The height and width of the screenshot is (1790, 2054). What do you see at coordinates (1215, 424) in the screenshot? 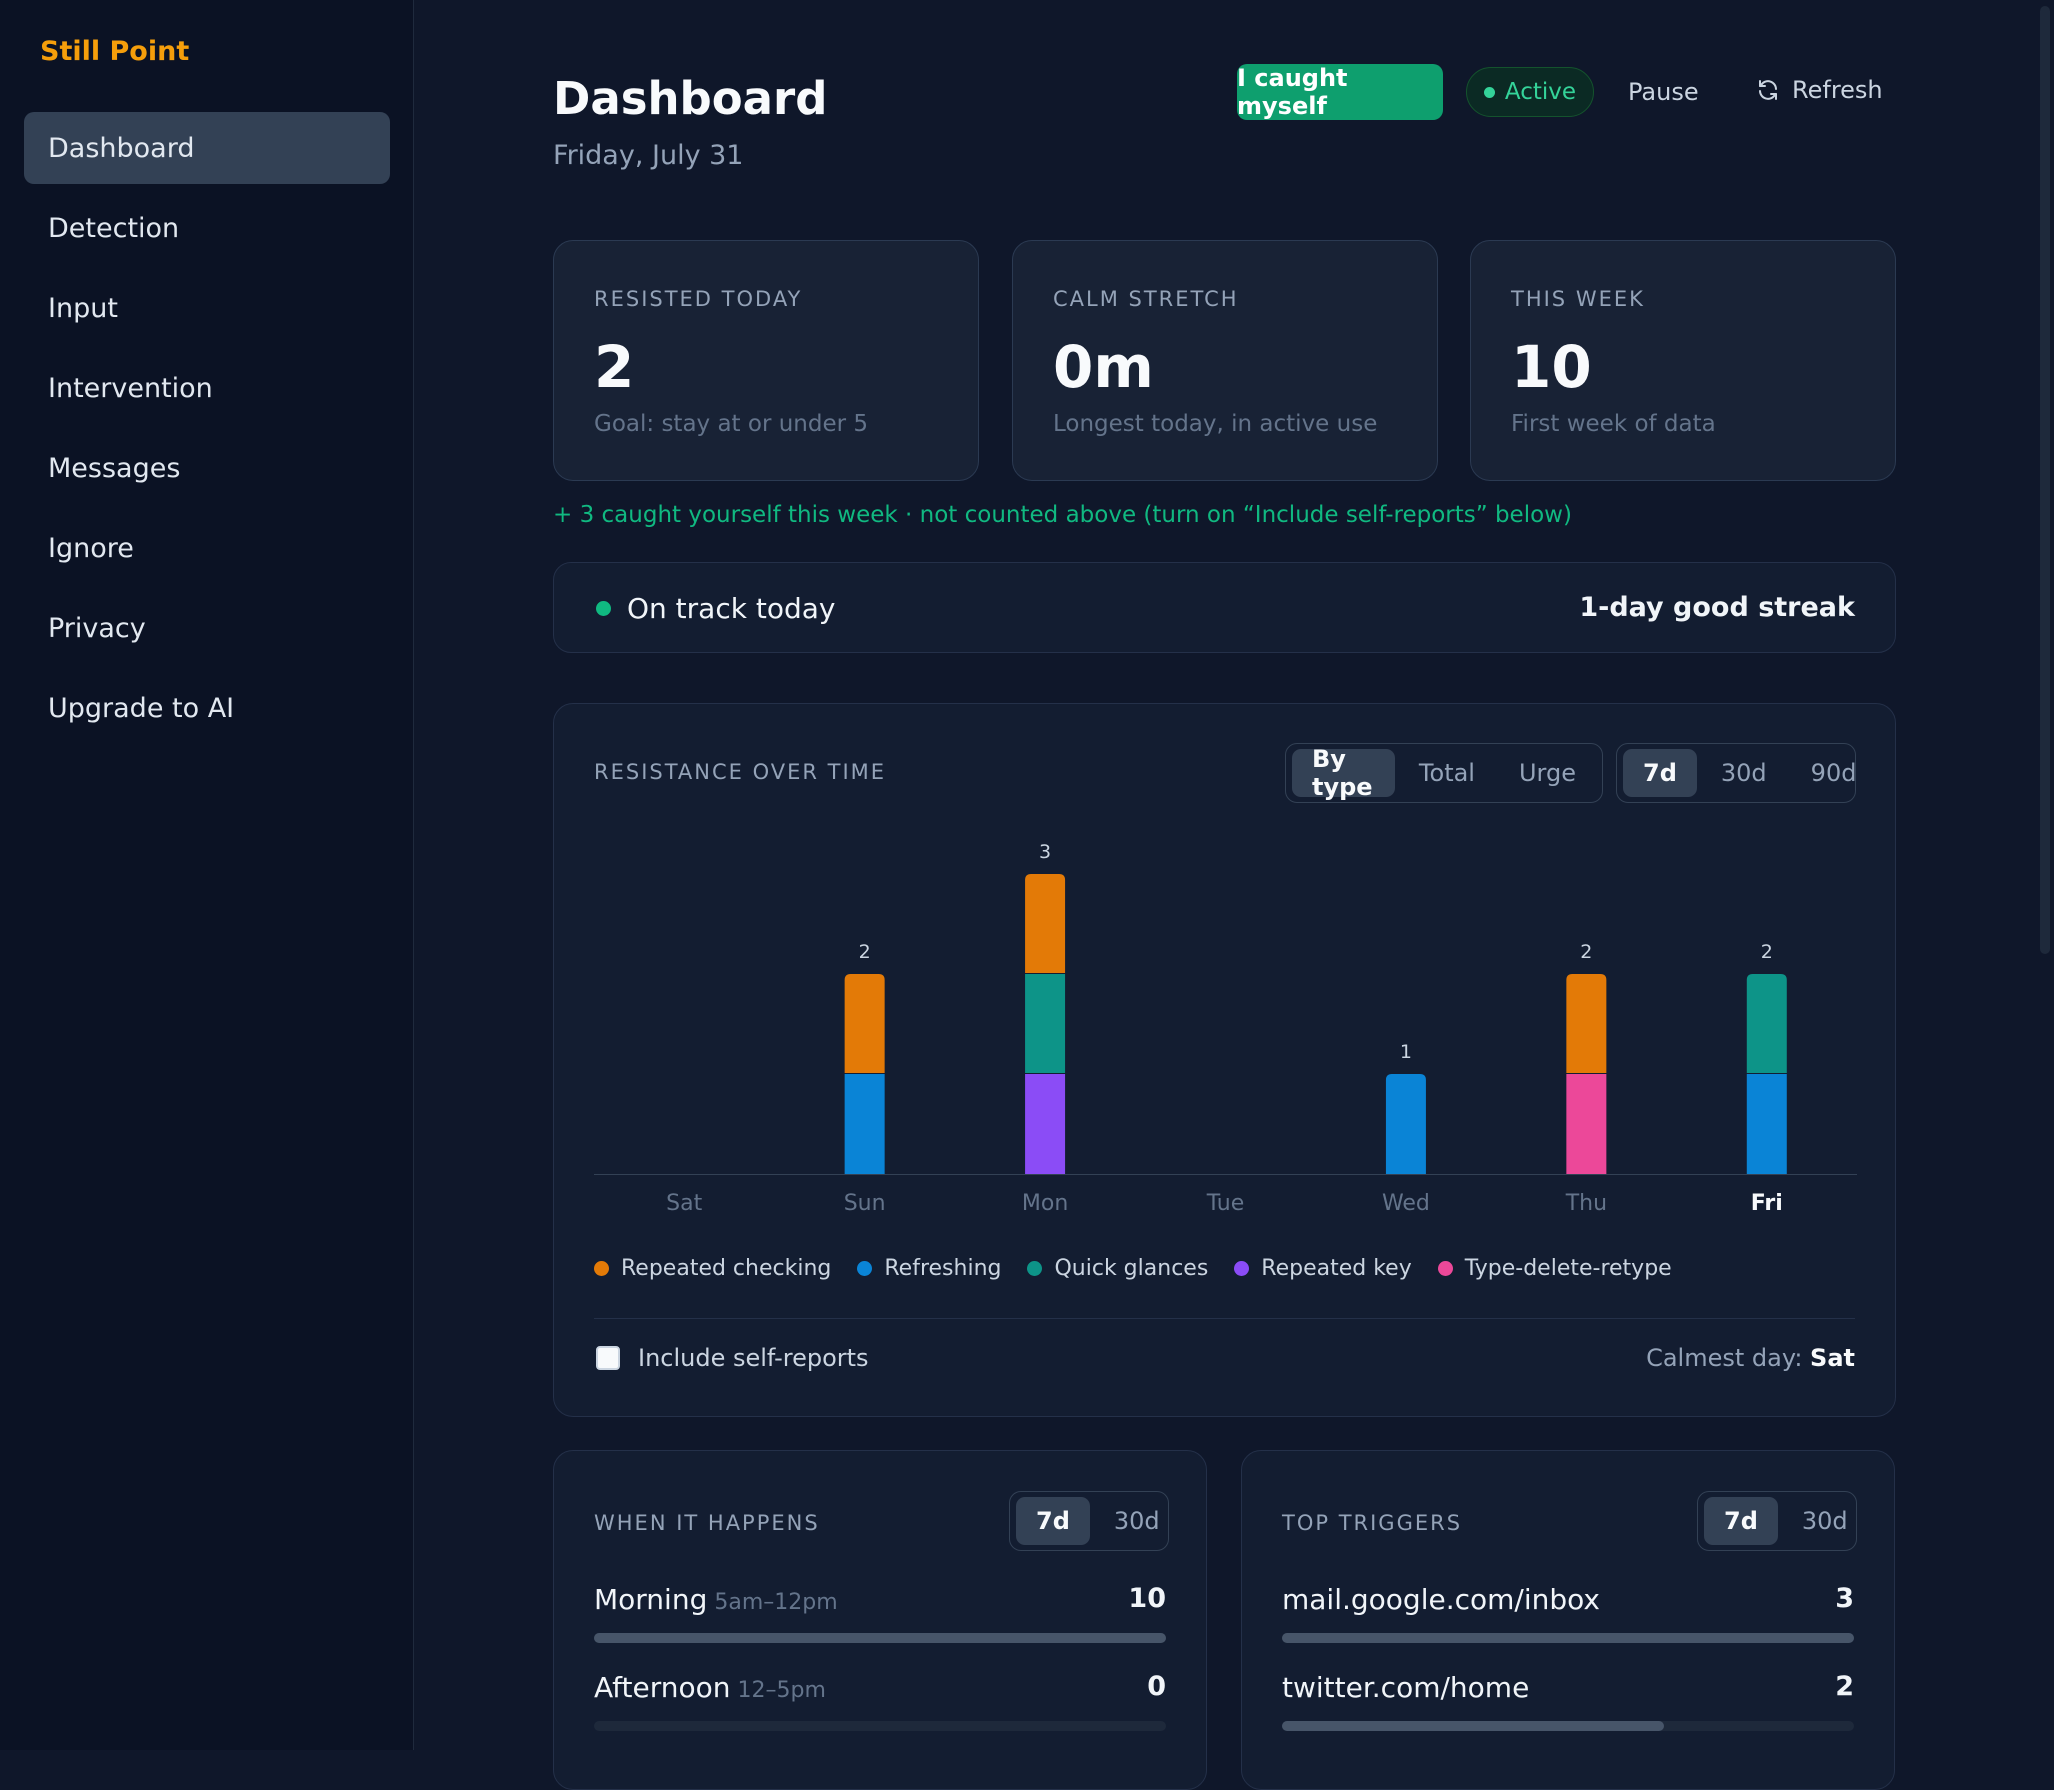
I see `stat-subtext: Longest today, in active use` at bounding box center [1215, 424].